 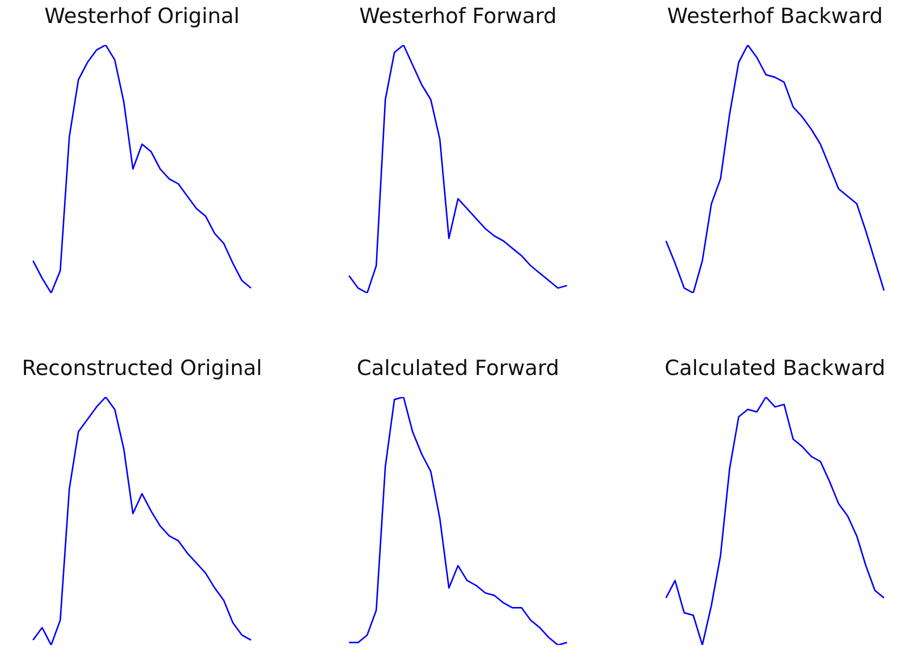 I want to click on chart-title: Calculated Forward, so click(x=458, y=368).